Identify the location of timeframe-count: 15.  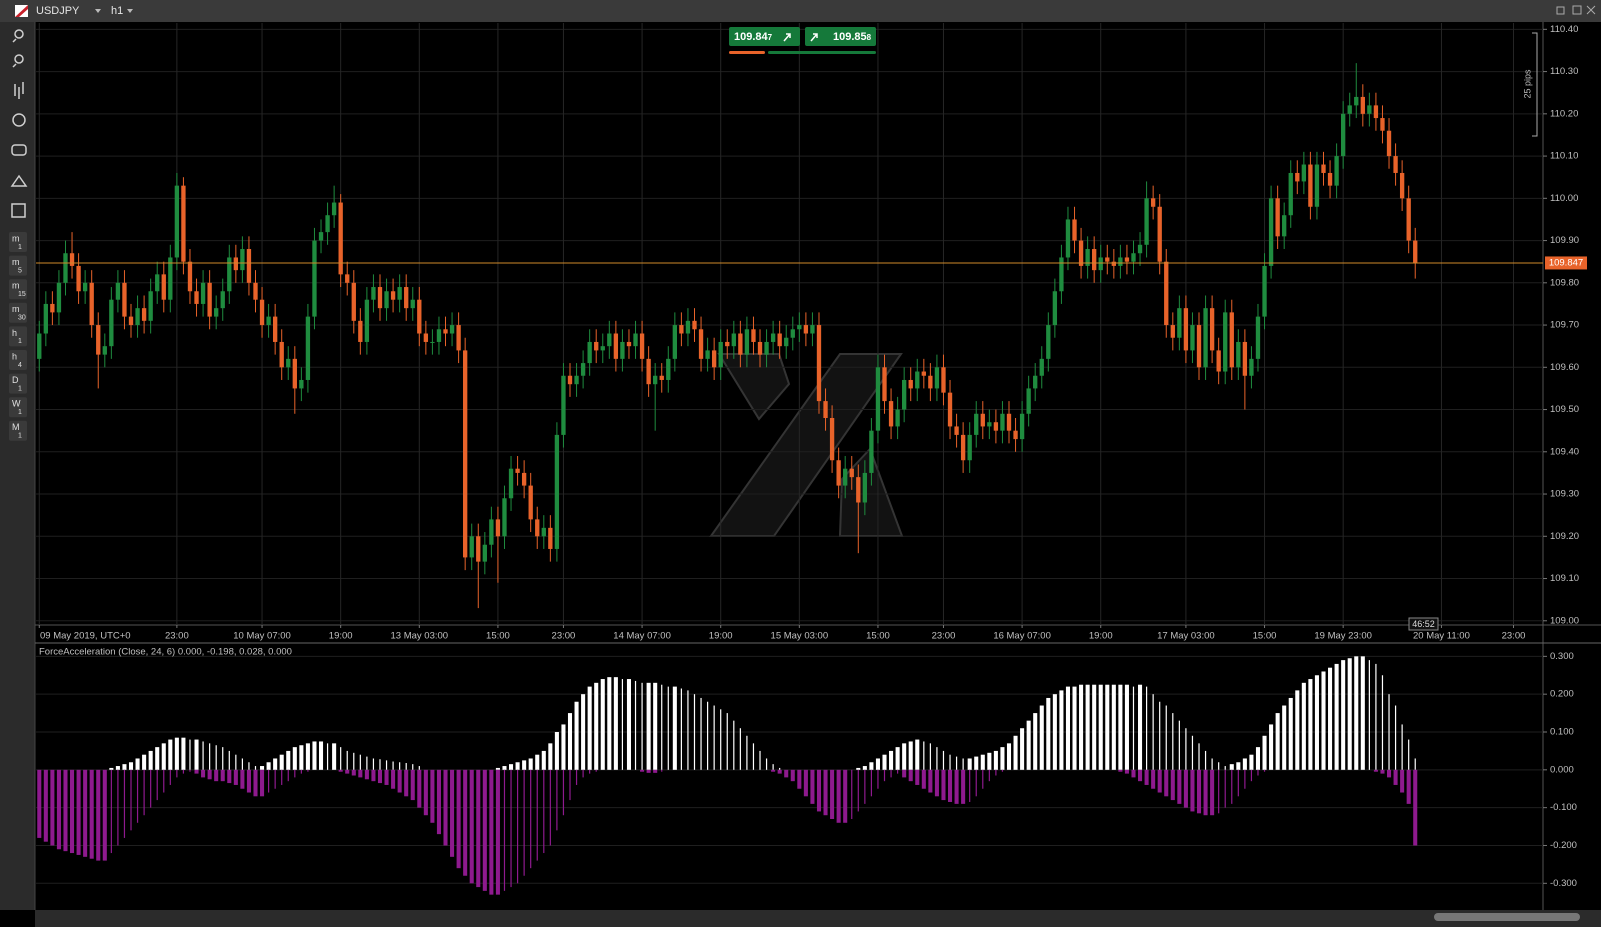
(22, 294).